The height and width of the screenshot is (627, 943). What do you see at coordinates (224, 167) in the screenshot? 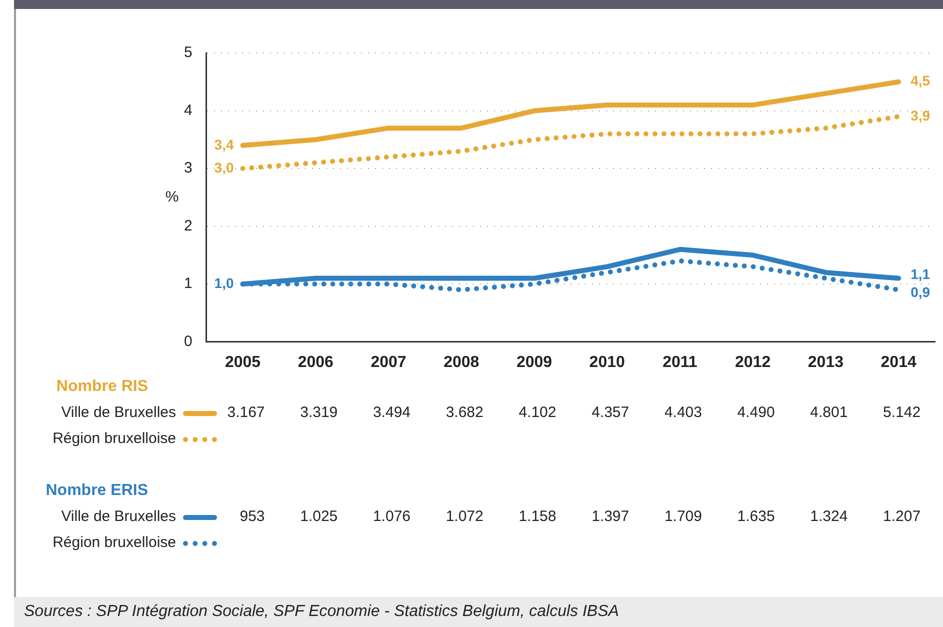
I see `data-label: 3,0` at bounding box center [224, 167].